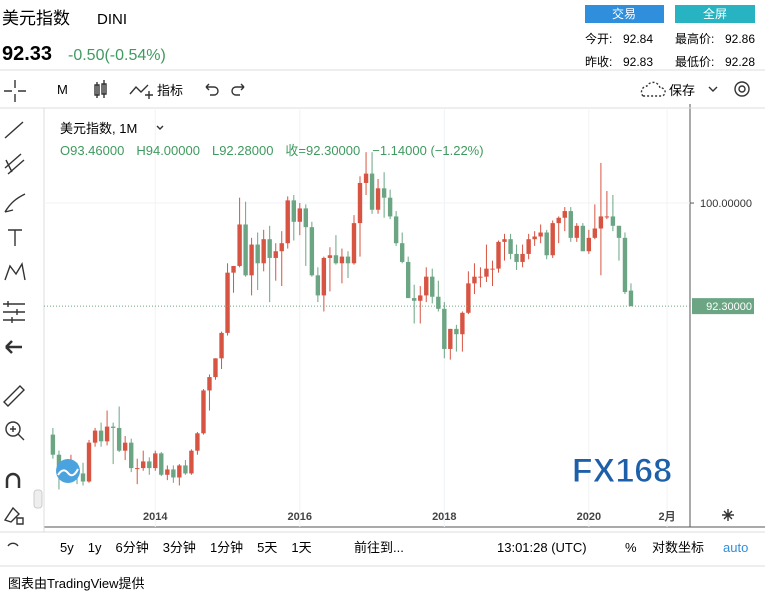  What do you see at coordinates (13, 347) in the screenshot?
I see `back-tool` at bounding box center [13, 347].